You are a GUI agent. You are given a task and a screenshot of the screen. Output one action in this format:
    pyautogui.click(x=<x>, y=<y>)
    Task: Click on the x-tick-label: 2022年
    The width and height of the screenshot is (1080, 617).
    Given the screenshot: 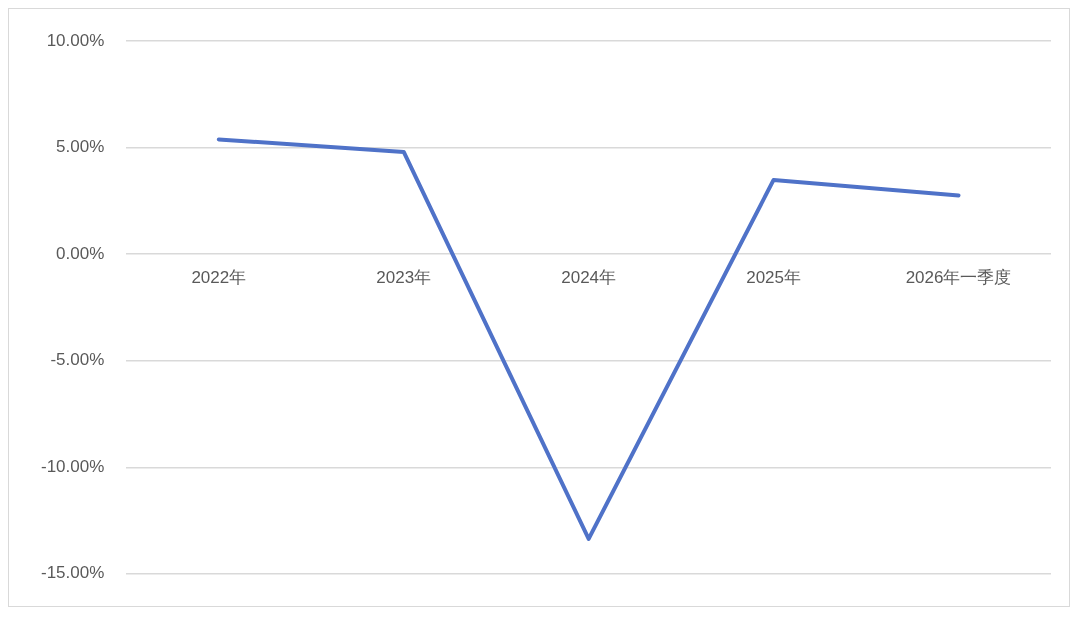 What is the action you would take?
    pyautogui.click(x=219, y=278)
    